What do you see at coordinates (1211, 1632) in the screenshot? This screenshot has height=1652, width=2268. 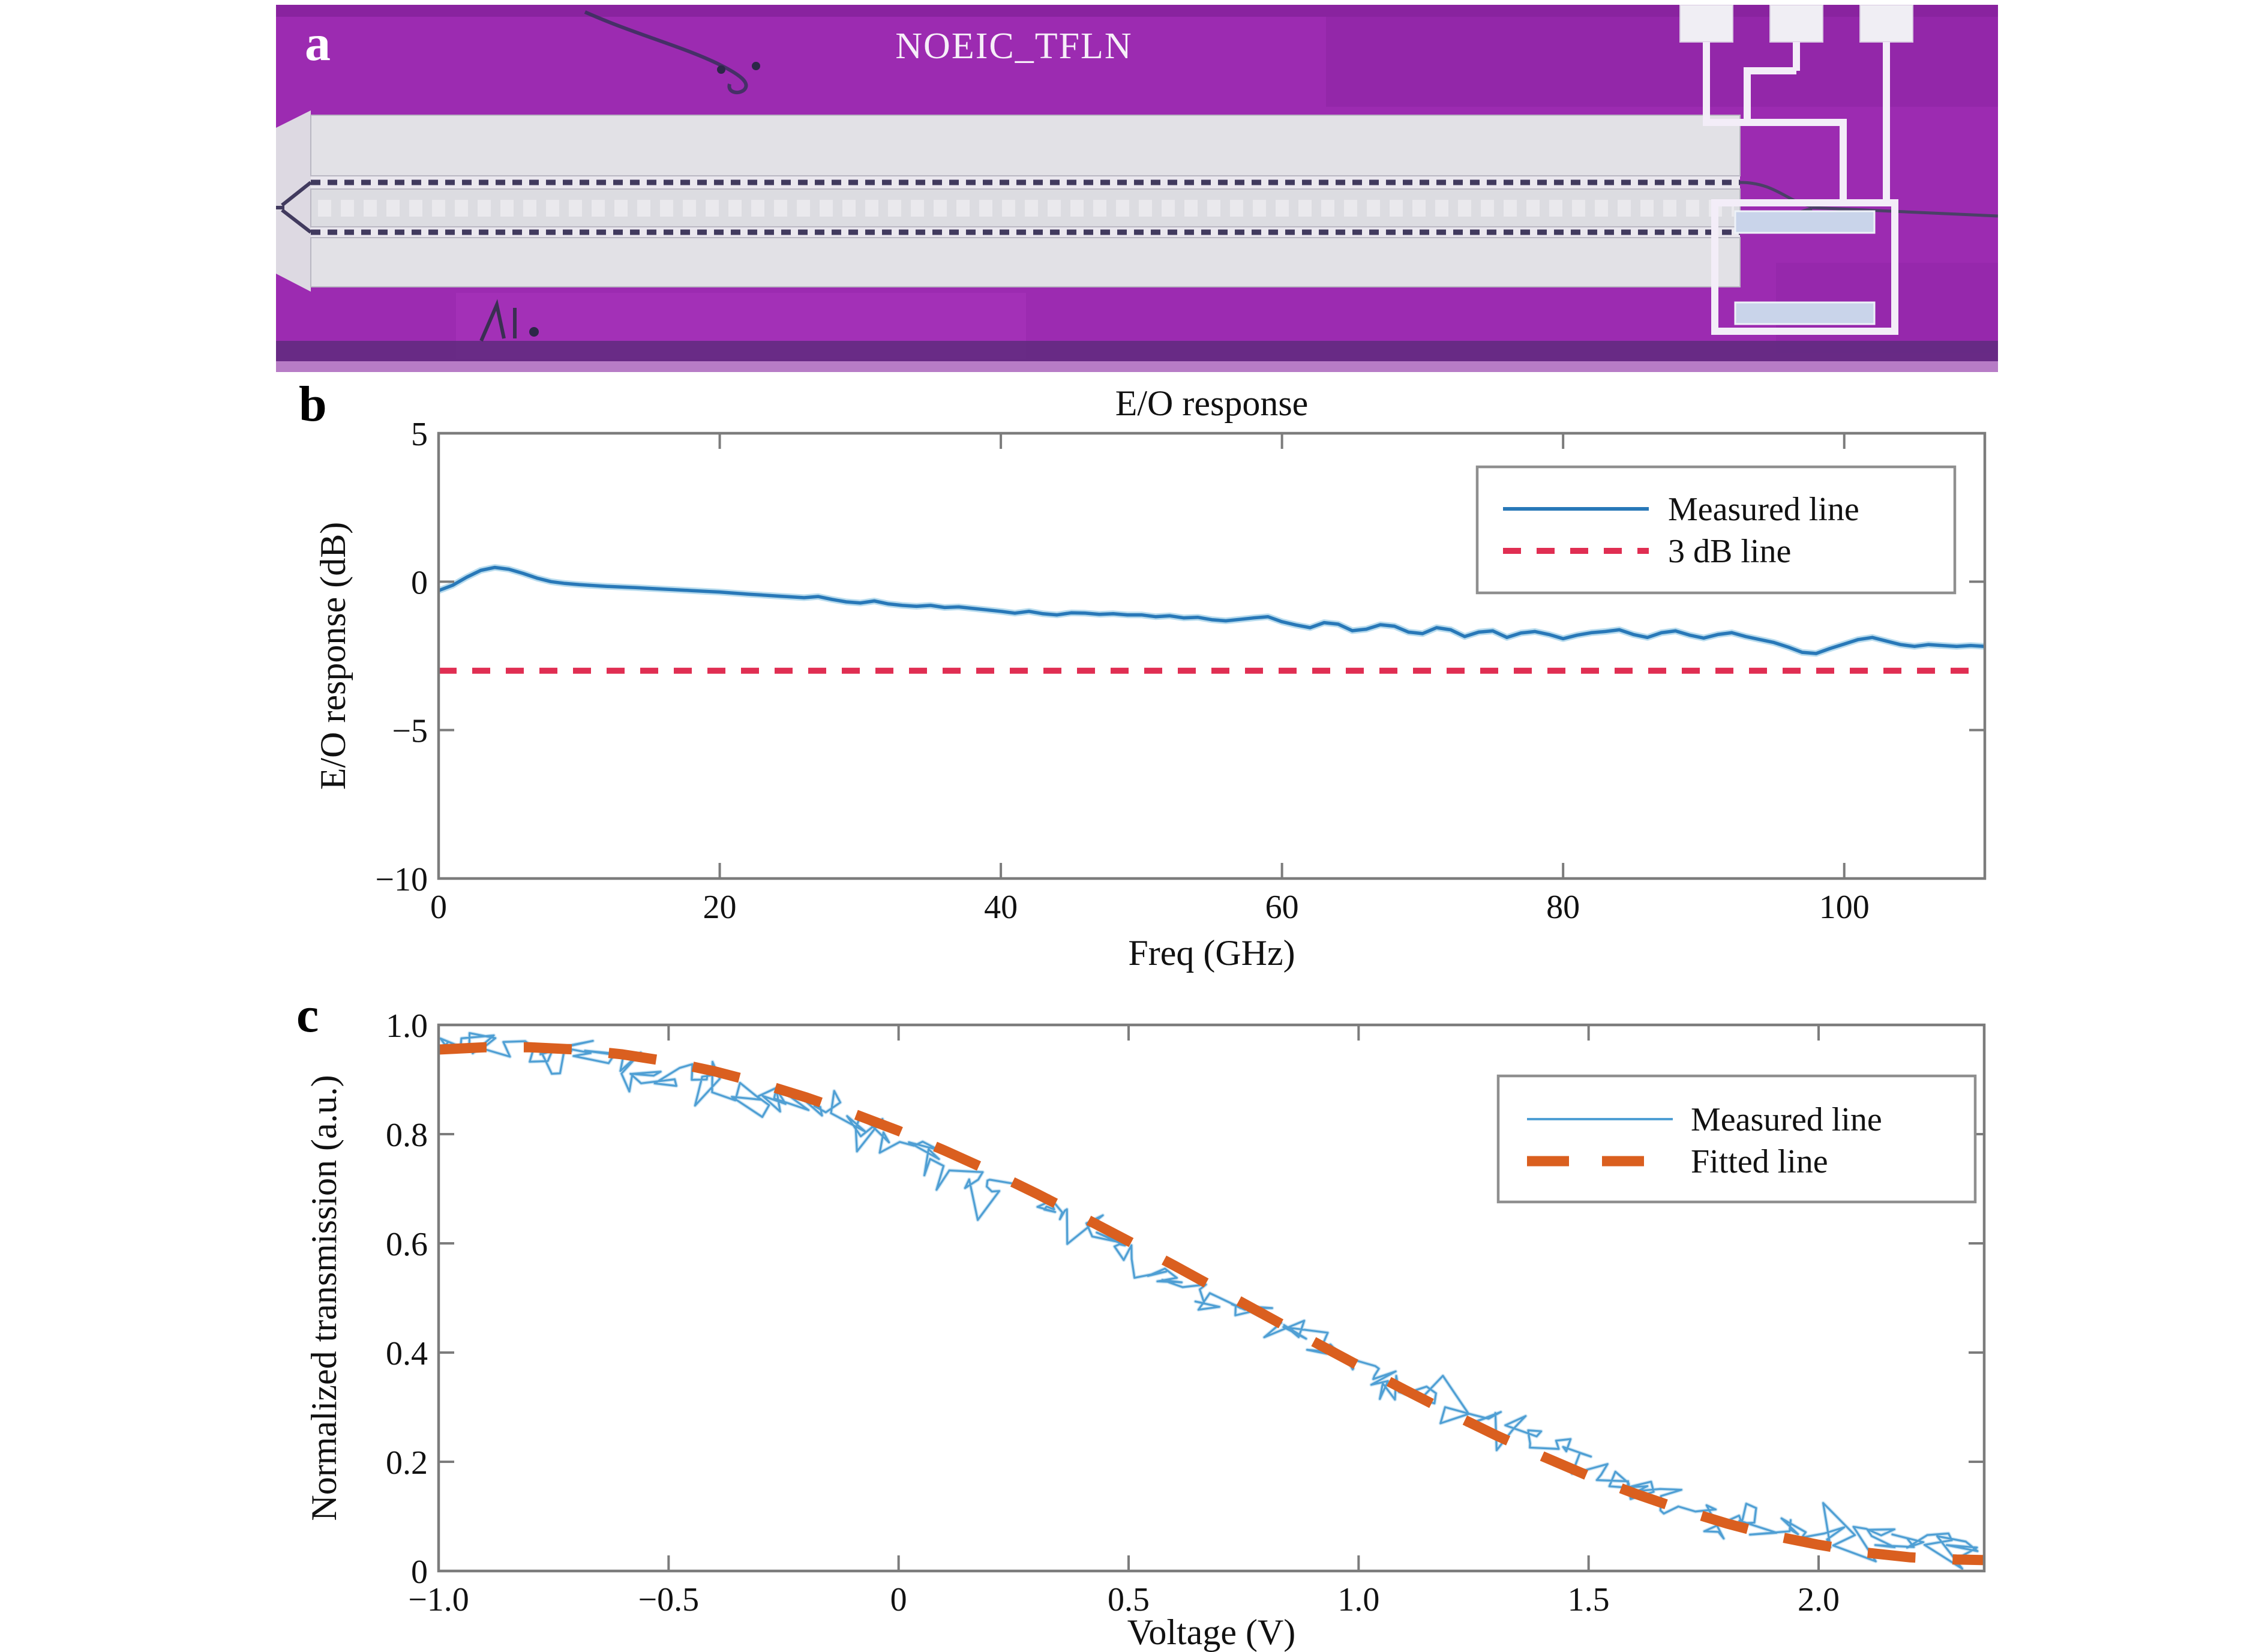 I see `x-axis-label: Voltage (V)` at bounding box center [1211, 1632].